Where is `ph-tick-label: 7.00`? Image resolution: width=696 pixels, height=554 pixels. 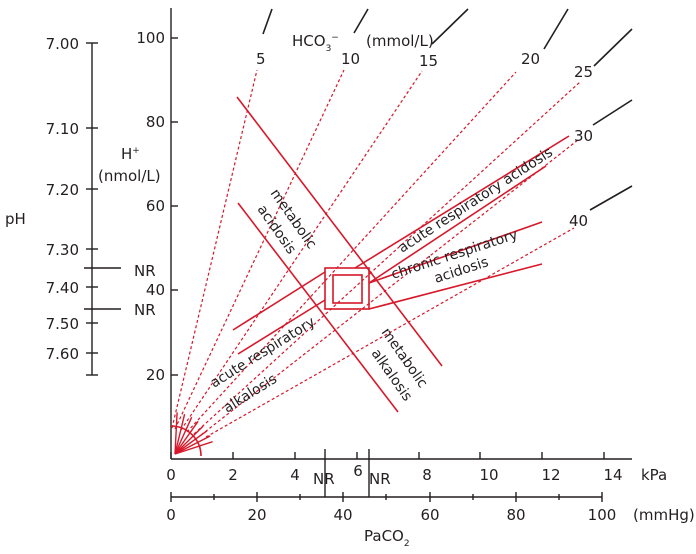
ph-tick-label: 7.00 is located at coordinates (62, 44).